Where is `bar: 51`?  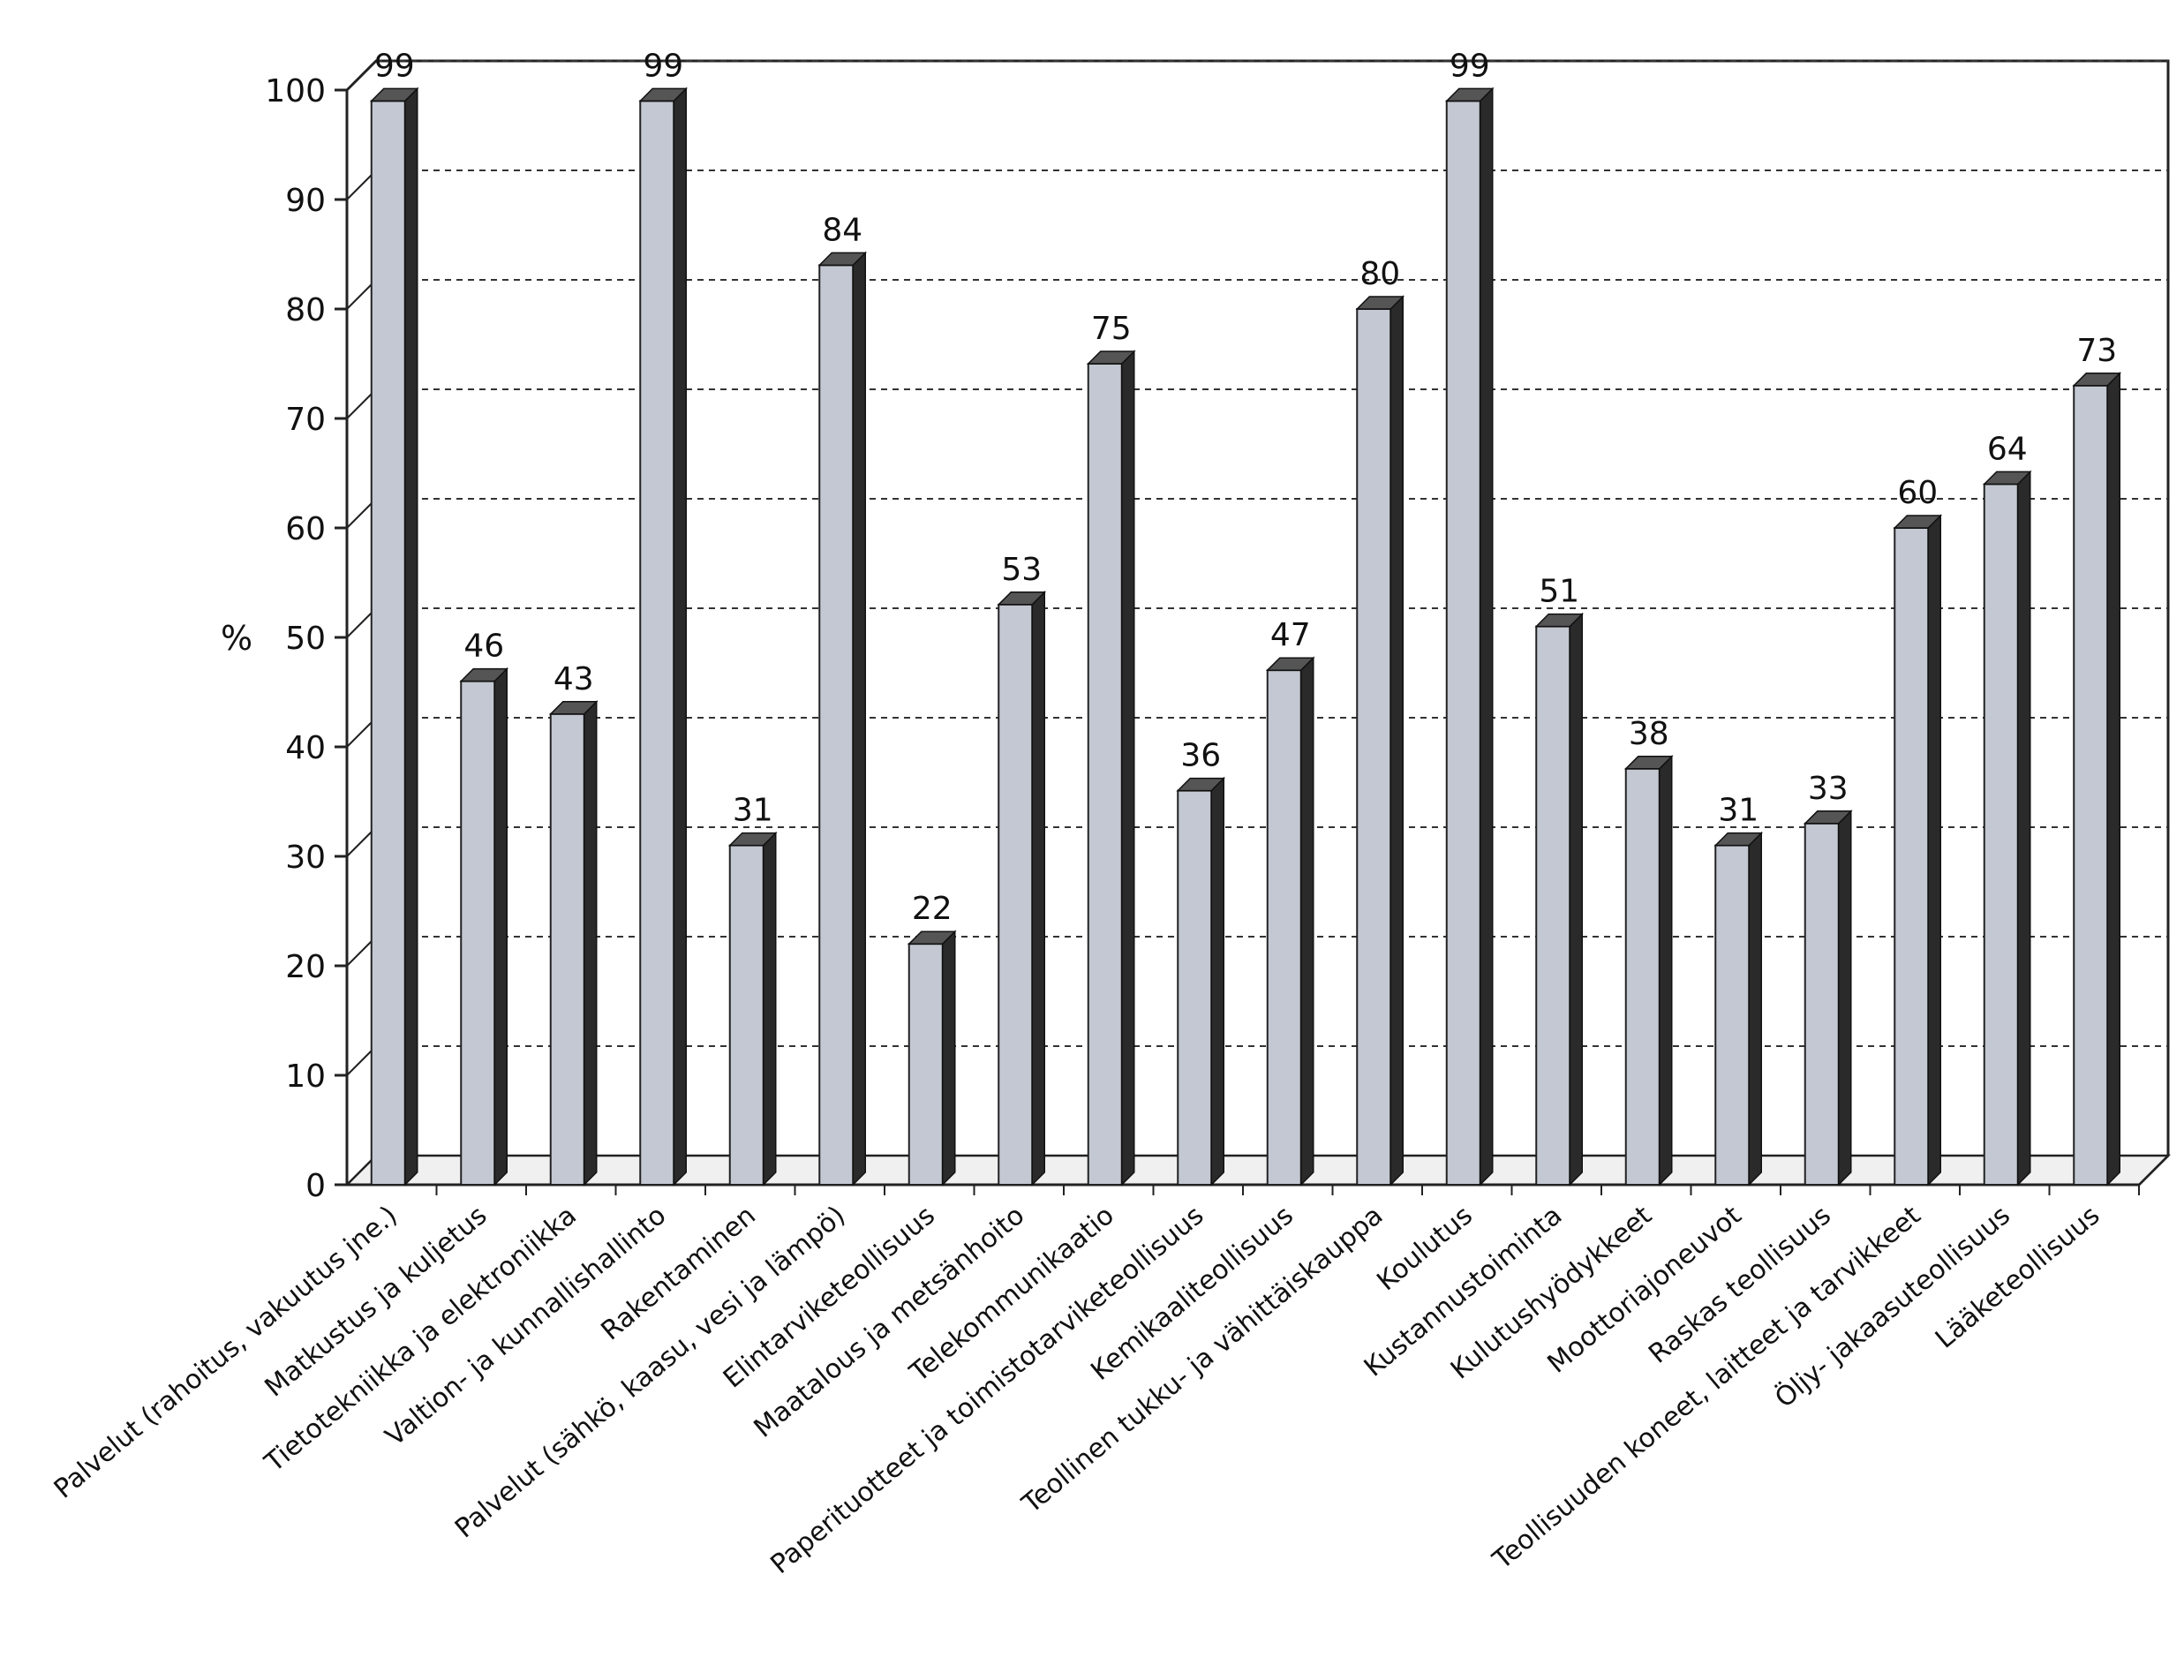
bar: 51 is located at coordinates (1559, 880).